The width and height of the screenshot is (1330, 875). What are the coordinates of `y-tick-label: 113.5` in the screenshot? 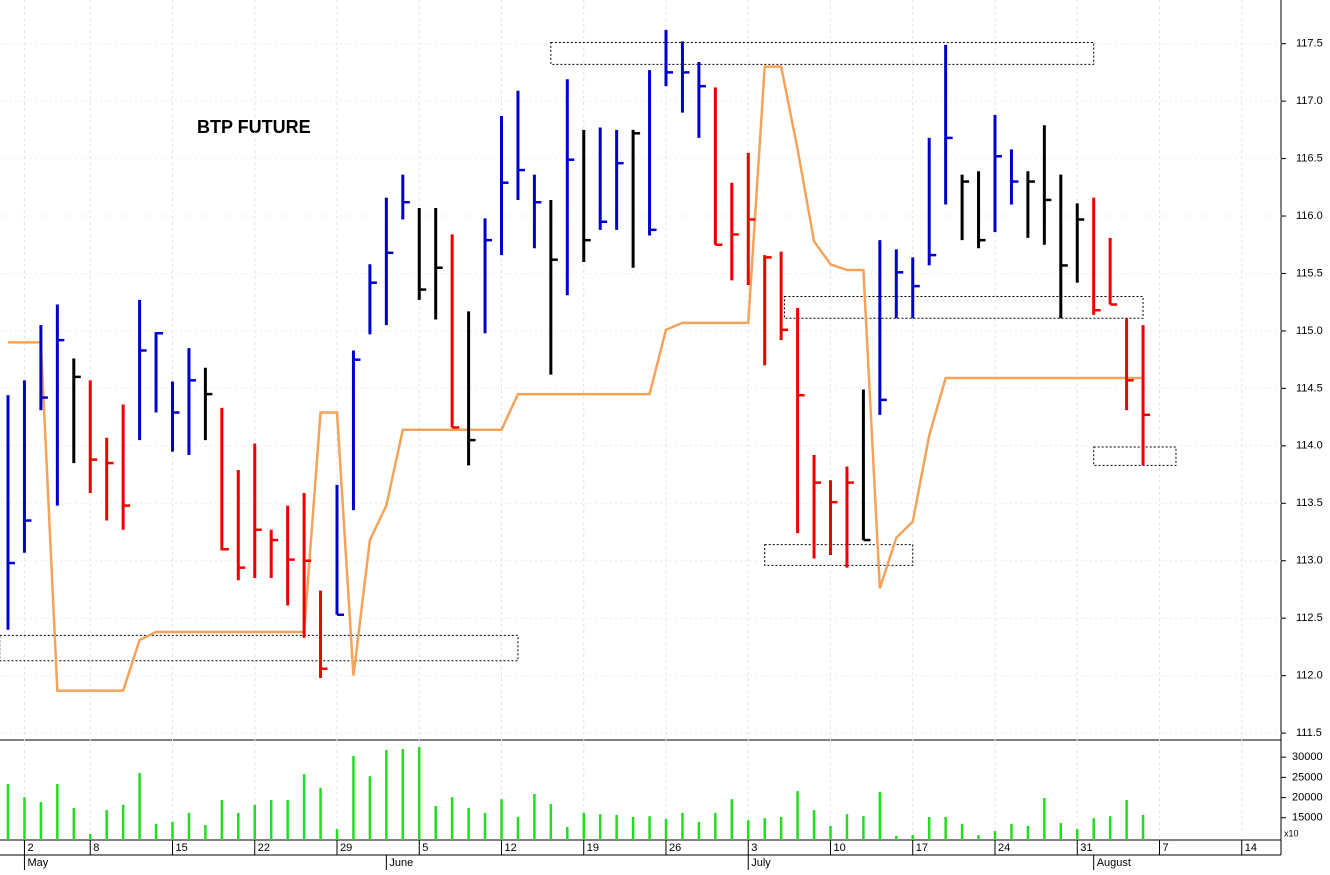 It's located at (1309, 503).